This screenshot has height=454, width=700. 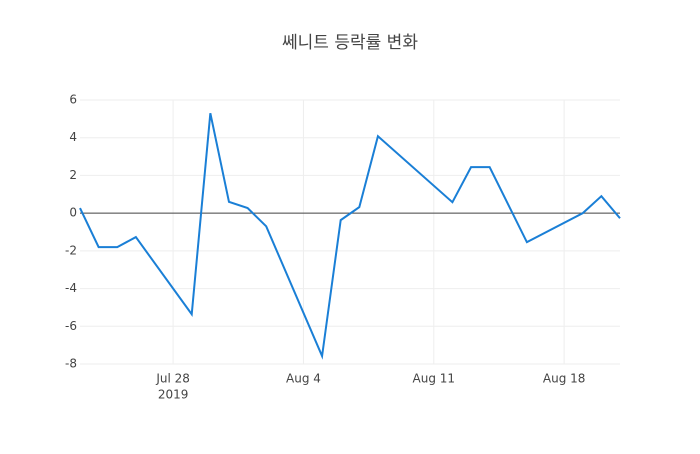 What do you see at coordinates (71, 364) in the screenshot?
I see `y-tick-label: -8` at bounding box center [71, 364].